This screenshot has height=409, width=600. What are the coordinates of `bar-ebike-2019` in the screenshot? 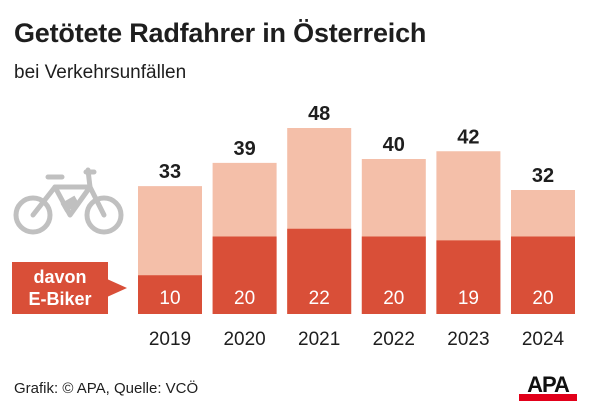 It's located at (170, 294).